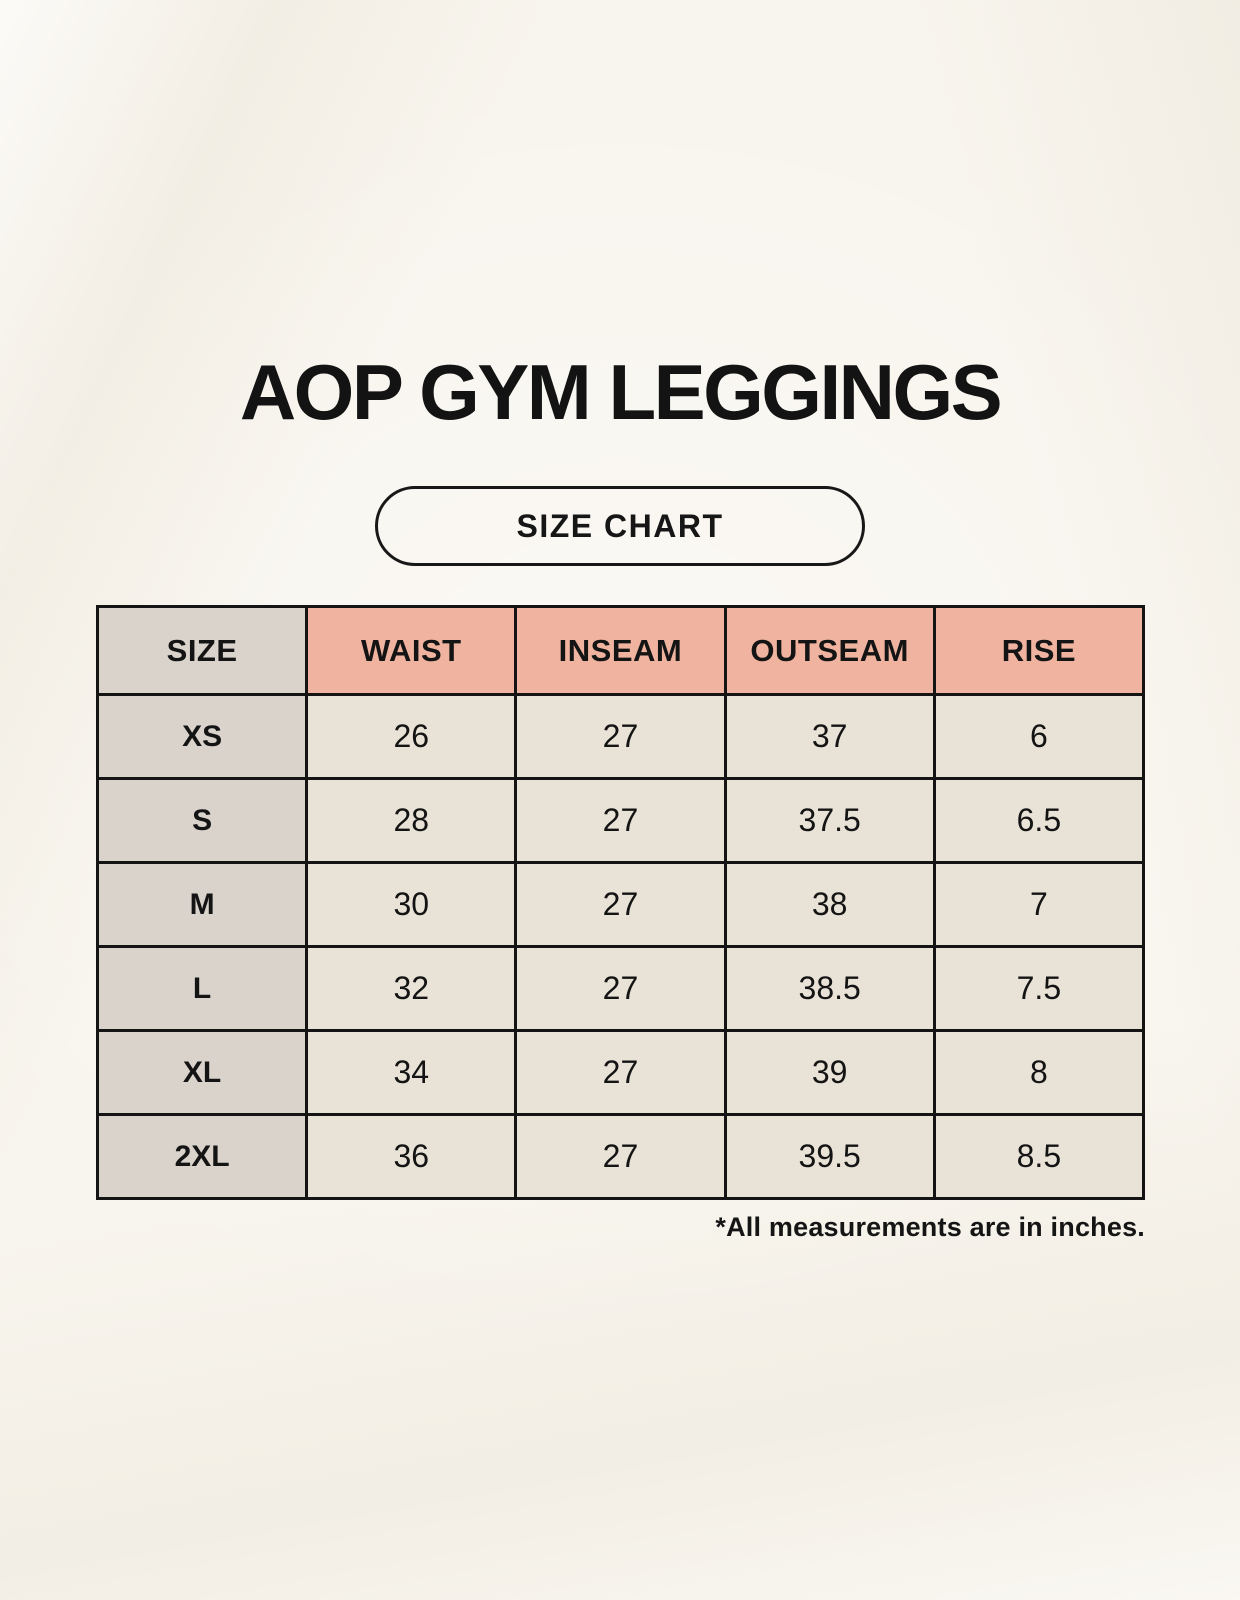 The height and width of the screenshot is (1600, 1240). Describe the element at coordinates (411, 904) in the screenshot. I see `measurement-value: 30` at that location.